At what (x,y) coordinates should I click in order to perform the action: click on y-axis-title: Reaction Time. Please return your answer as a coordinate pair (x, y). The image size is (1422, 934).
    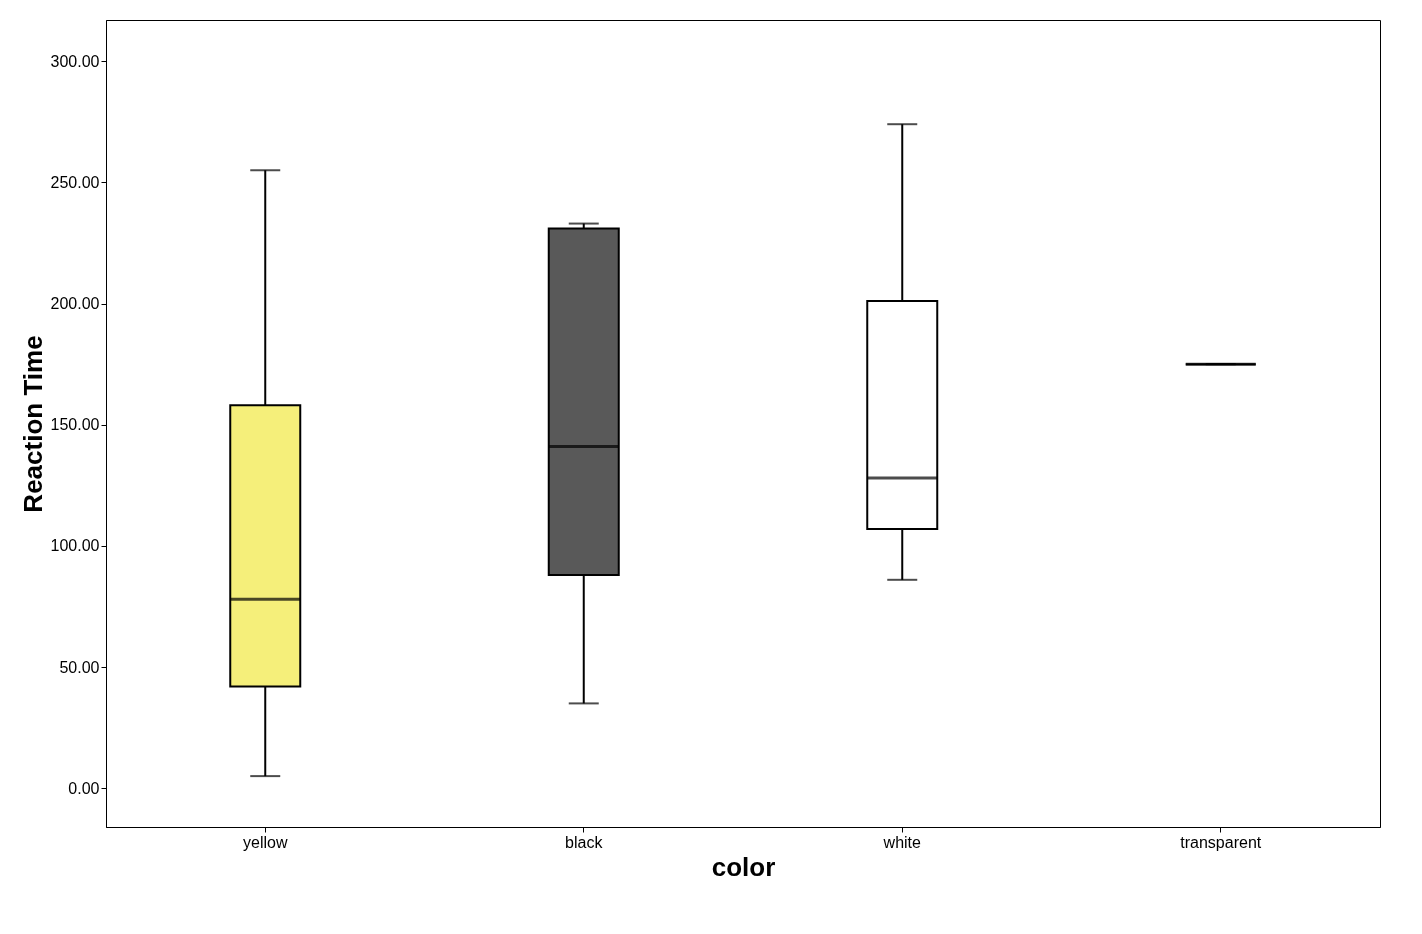
    Looking at the image, I should click on (32, 424).